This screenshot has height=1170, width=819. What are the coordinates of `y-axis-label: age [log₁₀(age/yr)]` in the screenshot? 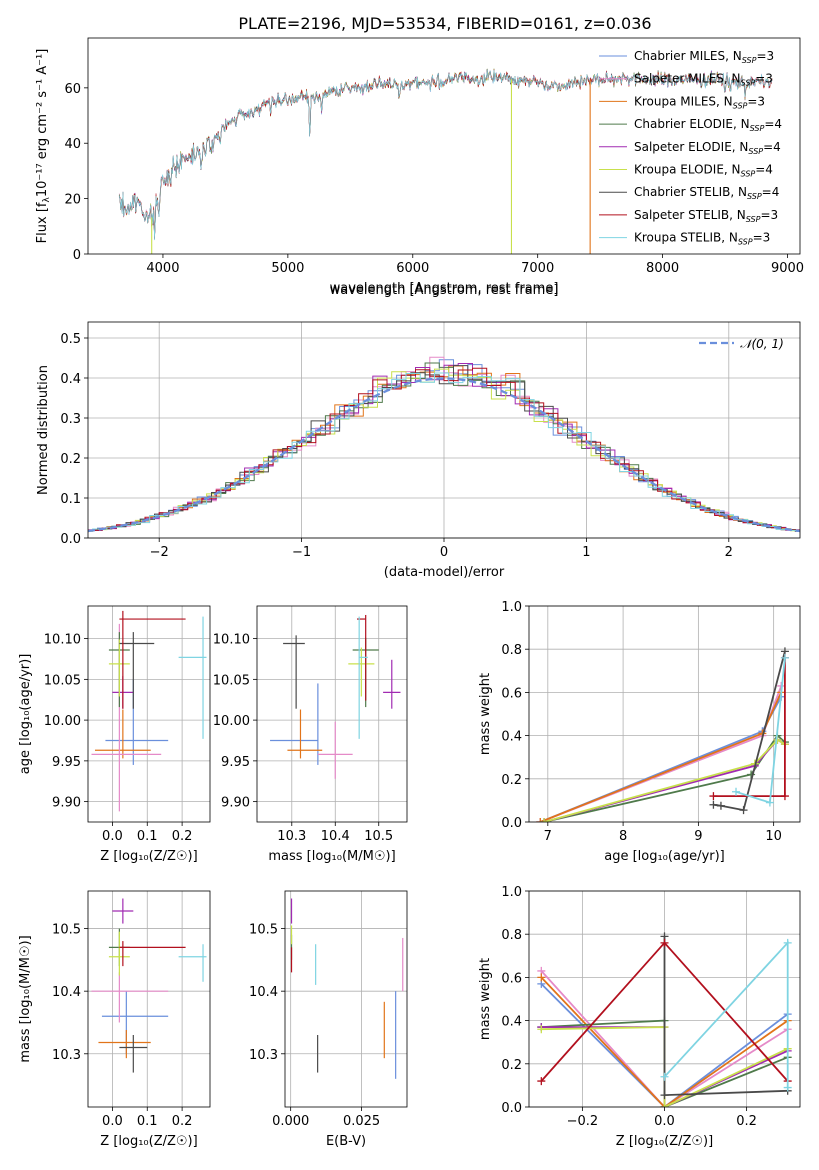 It's located at (25, 714).